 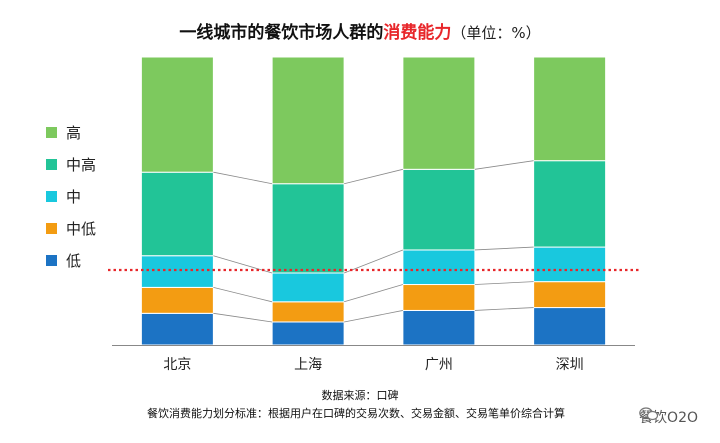 What do you see at coordinates (439, 365) in the screenshot?
I see `category-label: 广州` at bounding box center [439, 365].